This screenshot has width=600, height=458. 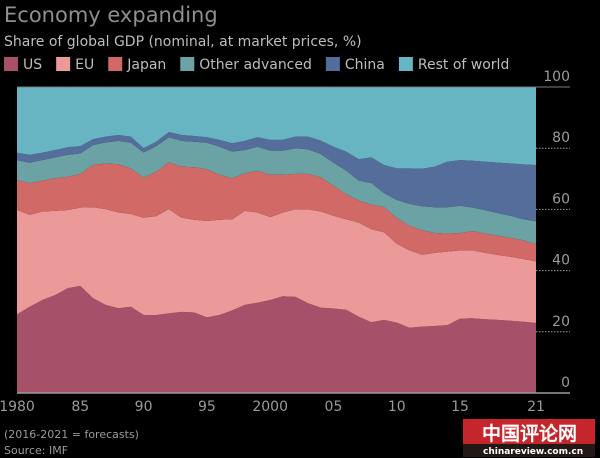 What do you see at coordinates (463, 65) in the screenshot?
I see `legend-label: Rest of world` at bounding box center [463, 65].